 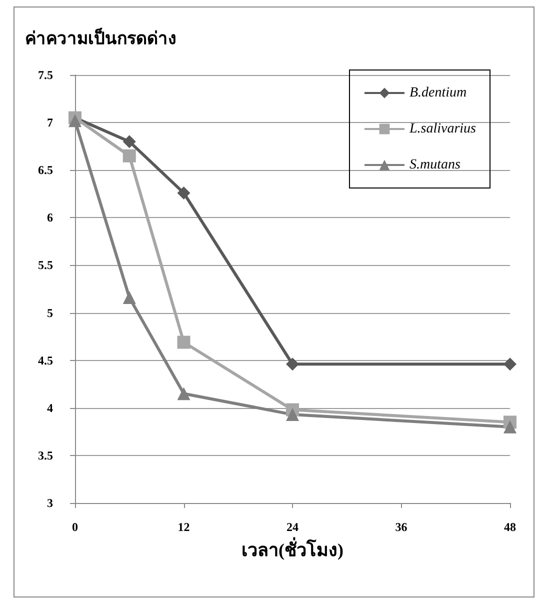 What do you see at coordinates (293, 548) in the screenshot?
I see `x-axis-title: เวลา(ชั่วโมง)` at bounding box center [293, 548].